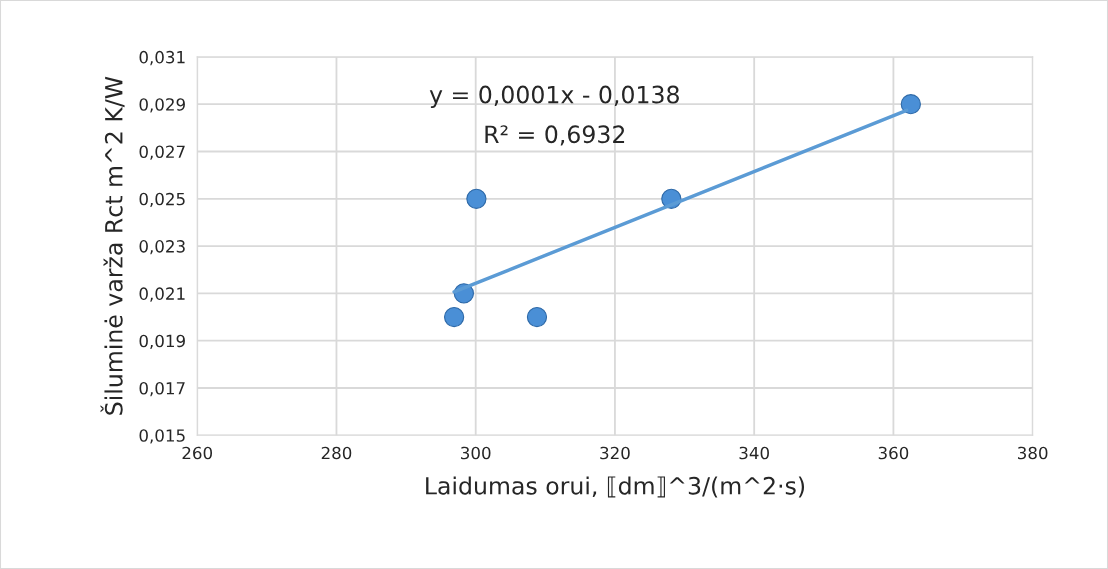  What do you see at coordinates (615, 487) in the screenshot?
I see `x-axis-title: Laidumas orui, ⟦dm⟧^3/(m^2·s)` at bounding box center [615, 487].